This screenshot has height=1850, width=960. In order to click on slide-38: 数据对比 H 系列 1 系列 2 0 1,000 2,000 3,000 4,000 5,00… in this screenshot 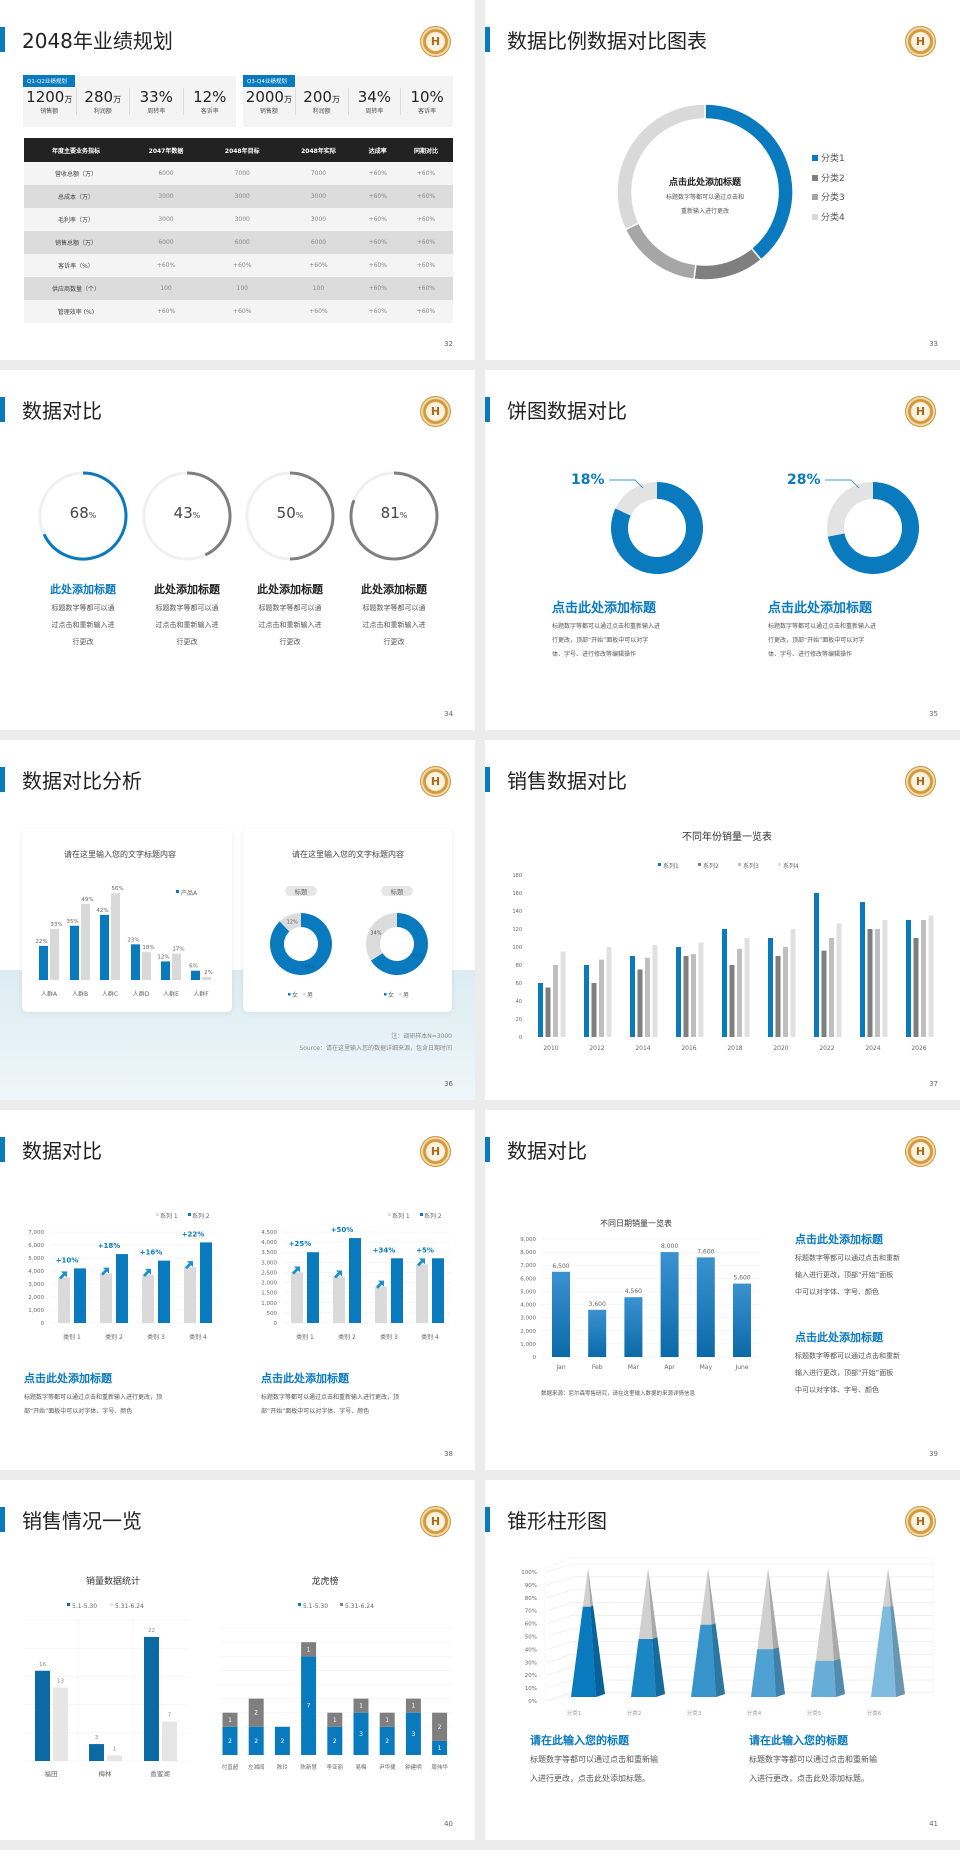, I will do `click(237, 1290)`.